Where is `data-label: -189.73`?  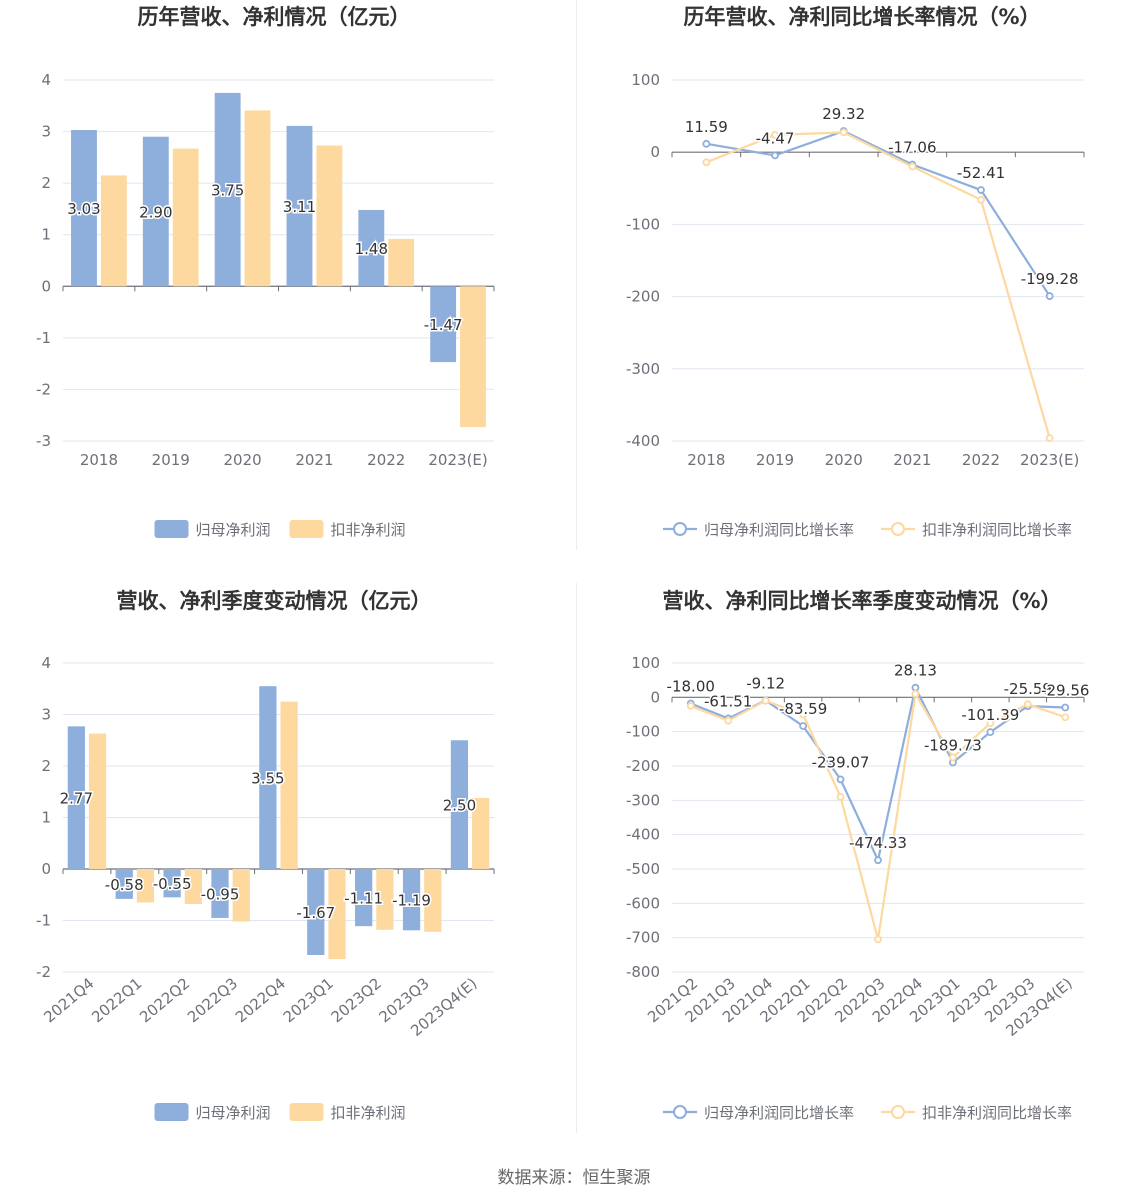
data-label: -189.73 is located at coordinates (953, 745).